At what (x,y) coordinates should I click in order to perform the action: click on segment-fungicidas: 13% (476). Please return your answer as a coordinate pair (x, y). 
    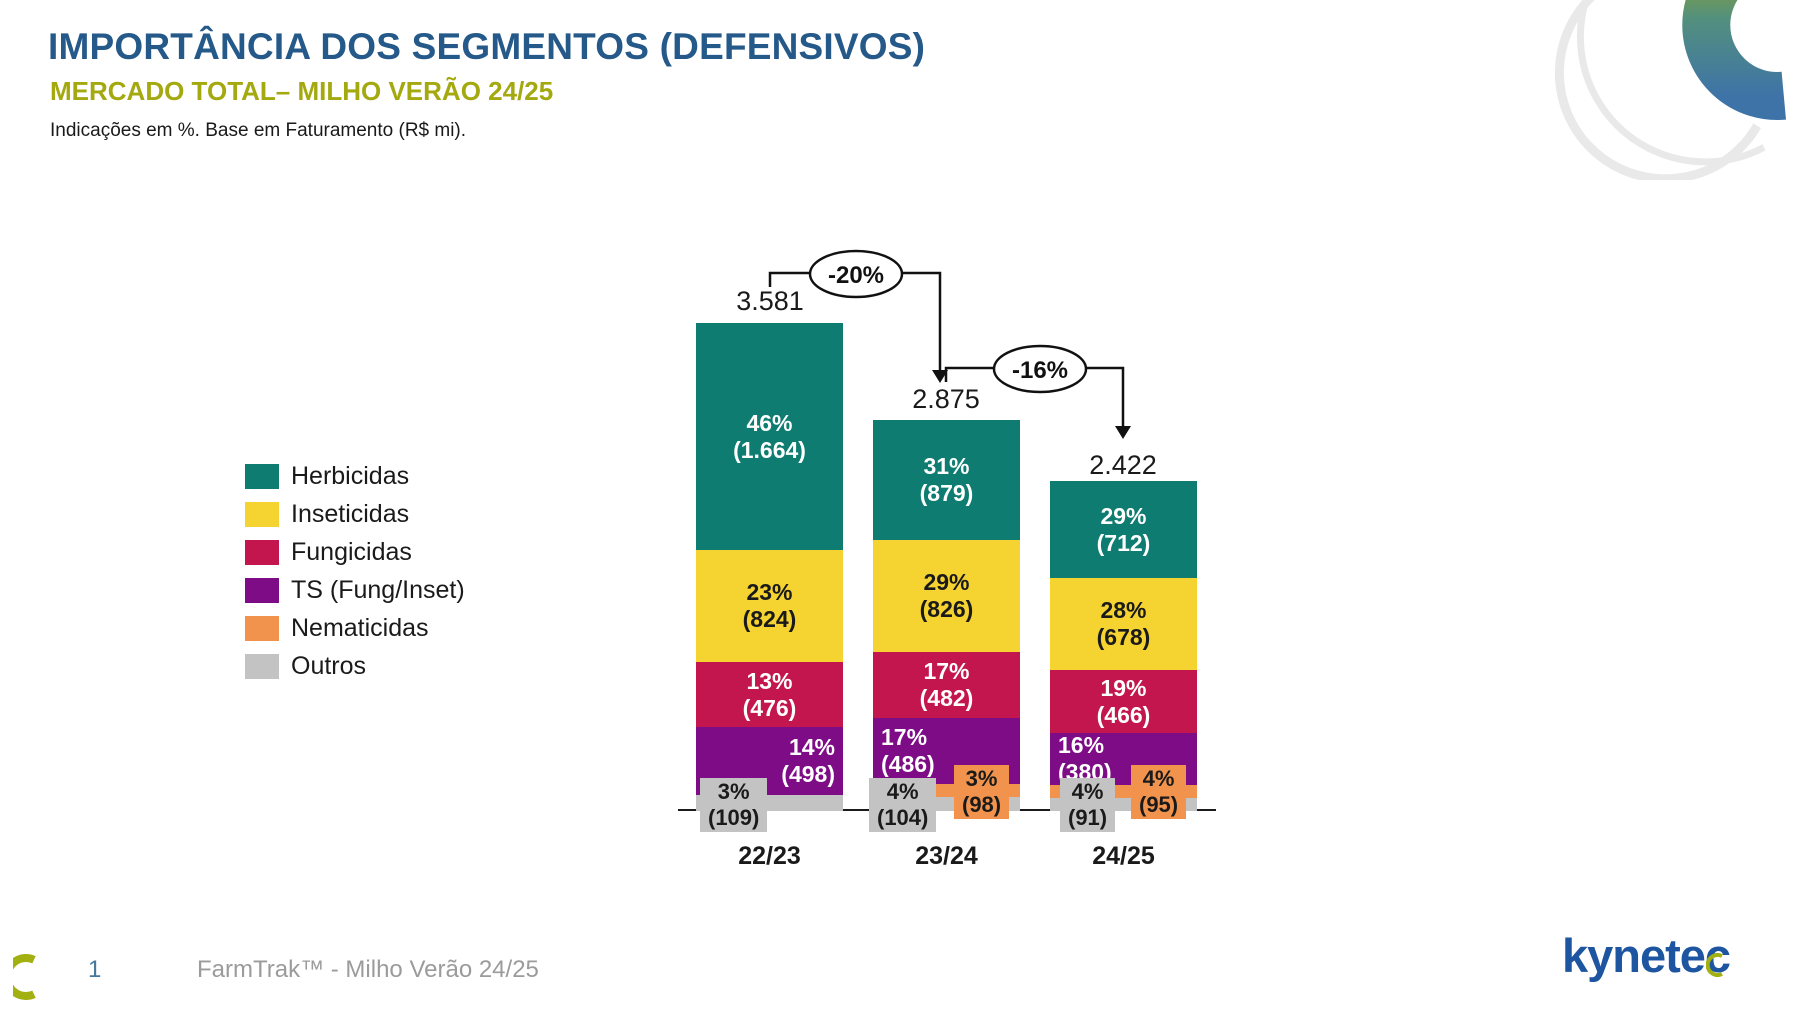
    Looking at the image, I should click on (769, 694).